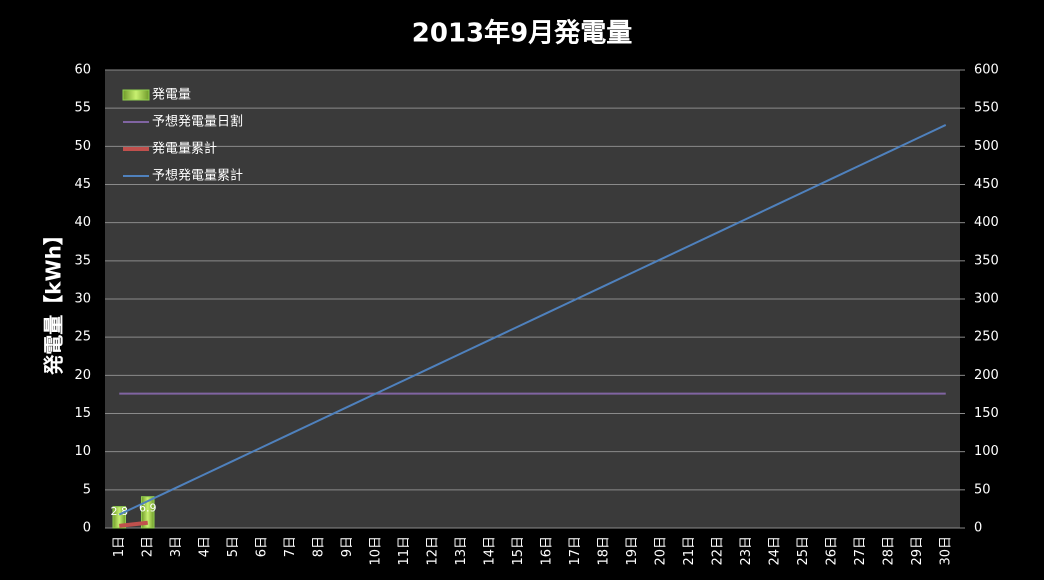 The image size is (1044, 580). Describe the element at coordinates (986, 260) in the screenshot. I see `y2-tick-label: 350` at that location.